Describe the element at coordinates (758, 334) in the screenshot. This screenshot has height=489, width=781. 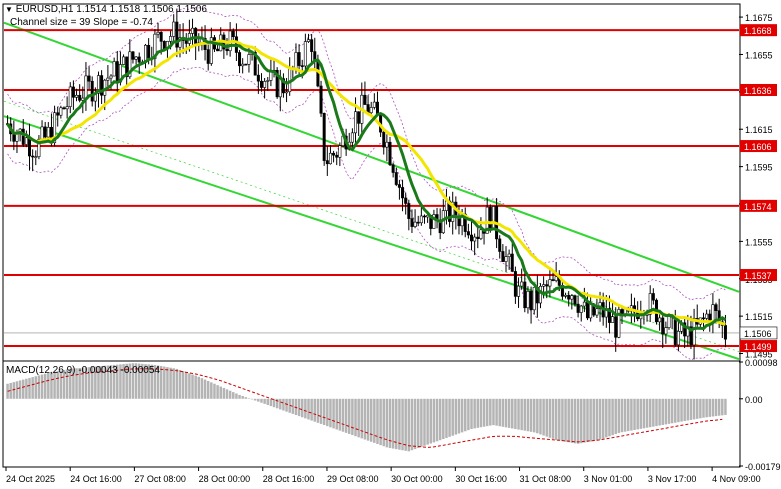
I see `current-price-text: 1.1506` at that location.